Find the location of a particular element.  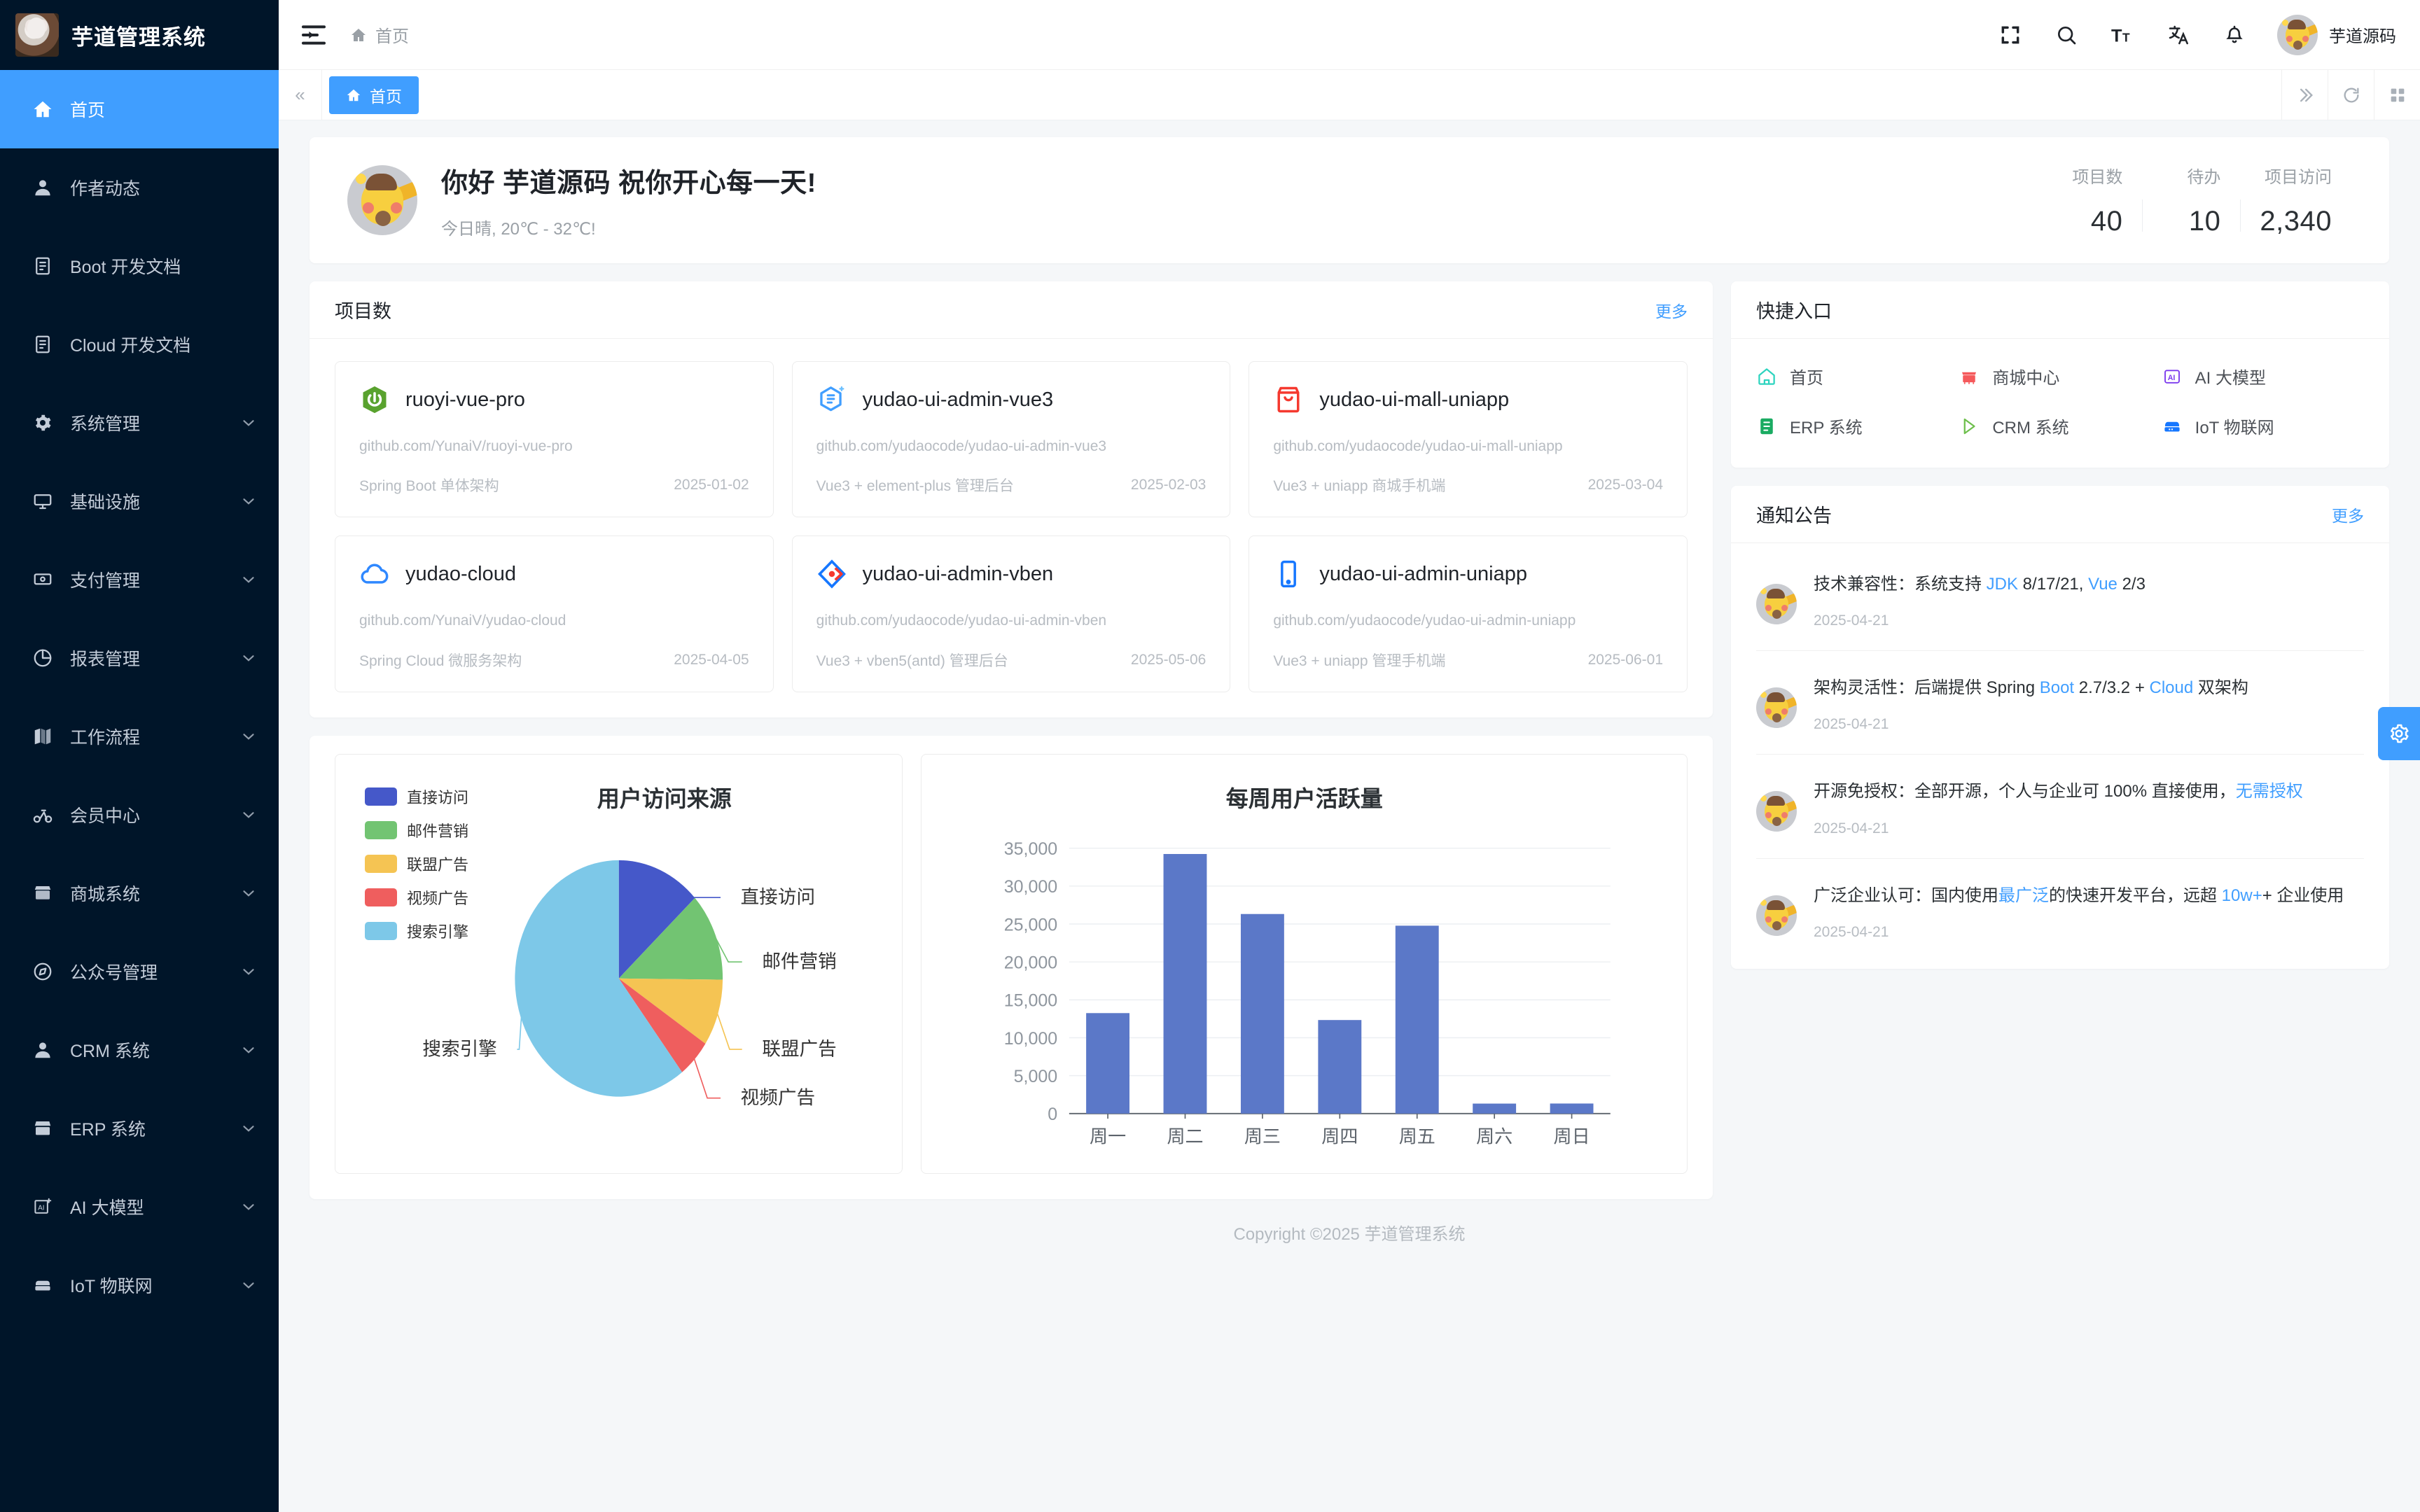

pie-legend-item: 直接访问 is located at coordinates (416, 796).